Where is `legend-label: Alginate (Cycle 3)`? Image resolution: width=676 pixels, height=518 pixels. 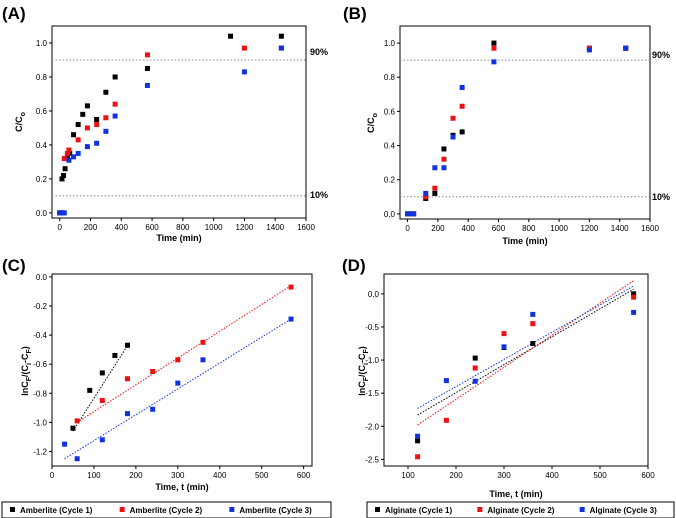
legend-label: Alginate (Cycle 3) is located at coordinates (623, 510).